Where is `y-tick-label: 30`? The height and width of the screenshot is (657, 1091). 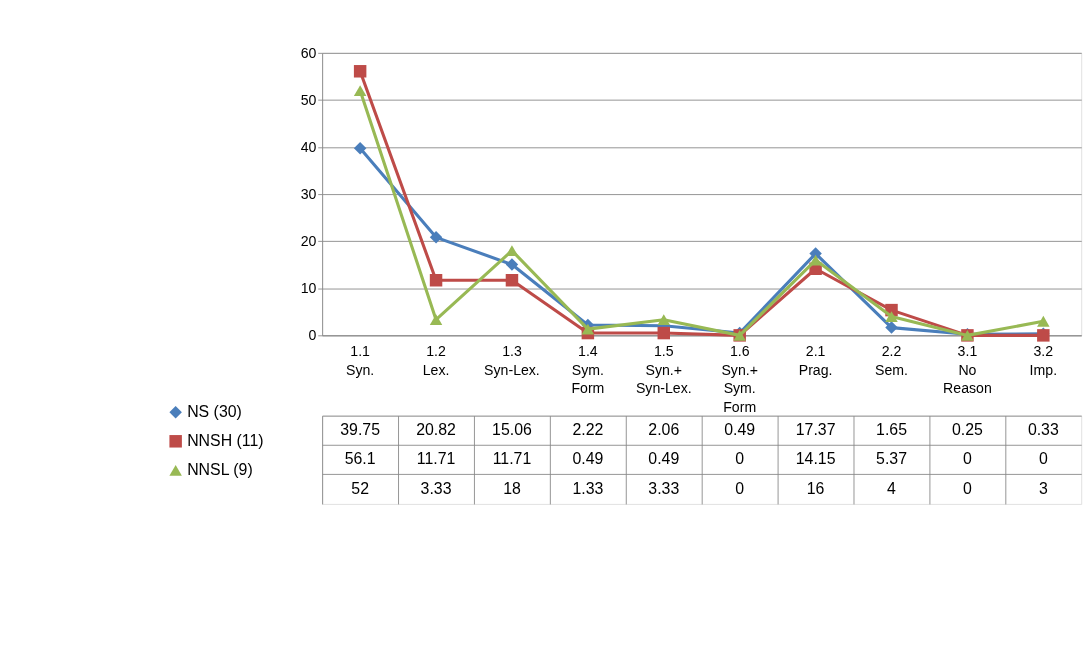
y-tick-label: 30 is located at coordinates (308, 194).